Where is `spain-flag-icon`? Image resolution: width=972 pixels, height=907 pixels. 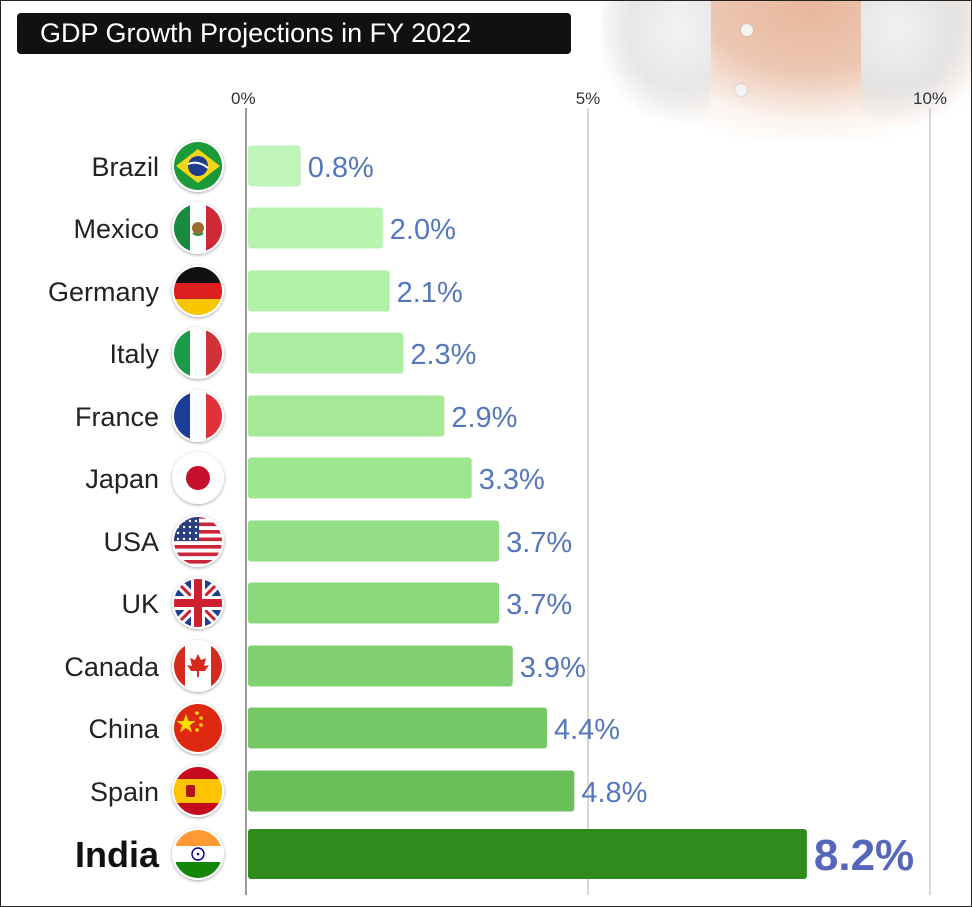
spain-flag-icon is located at coordinates (198, 791).